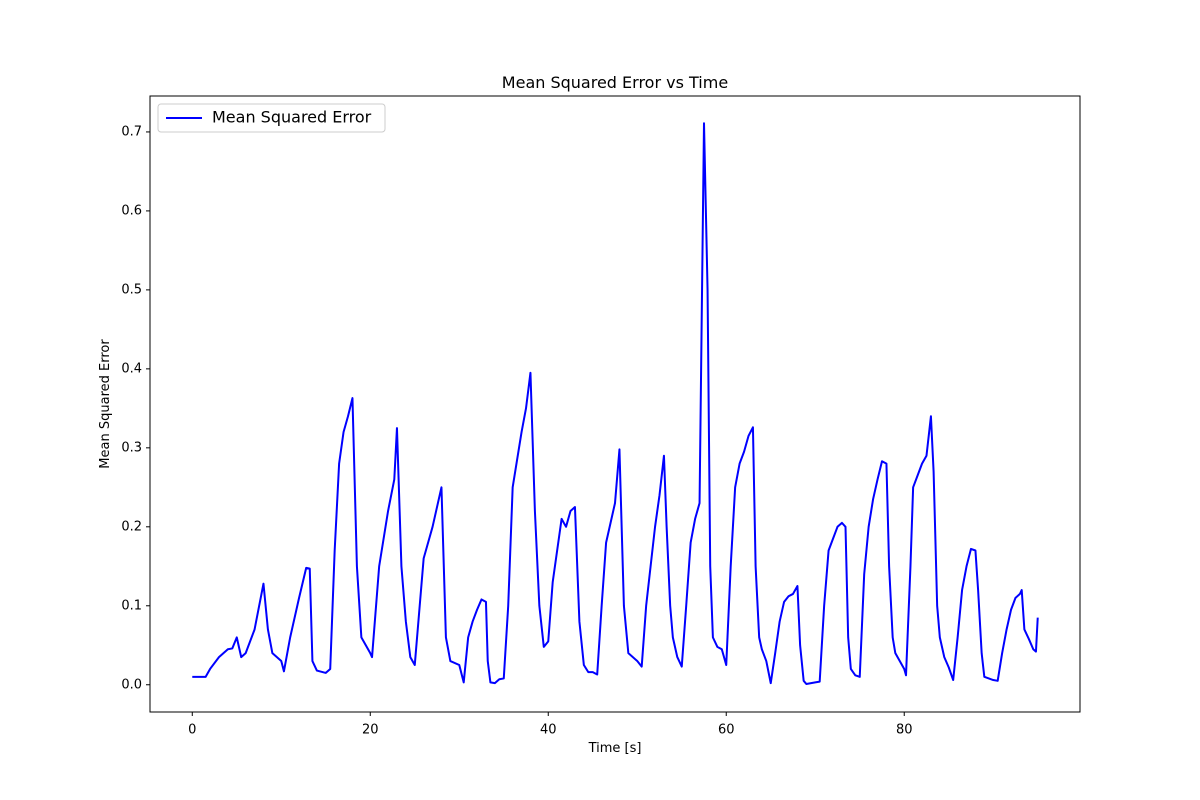  I want to click on y-tick-label: 0.0, so click(131, 684).